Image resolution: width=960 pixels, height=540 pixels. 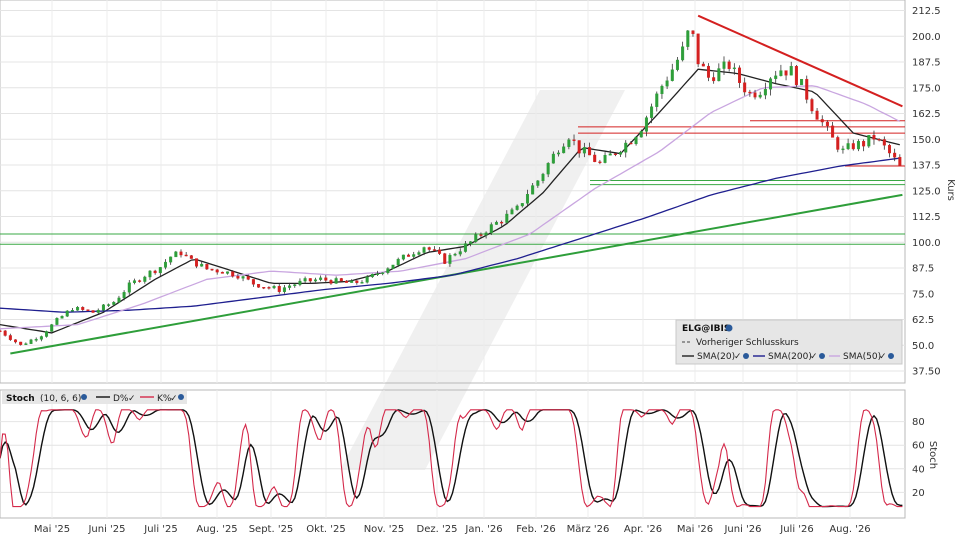 What do you see at coordinates (862, 357) in the screenshot?
I see `legend-sma50: SMA(50)` at bounding box center [862, 357].